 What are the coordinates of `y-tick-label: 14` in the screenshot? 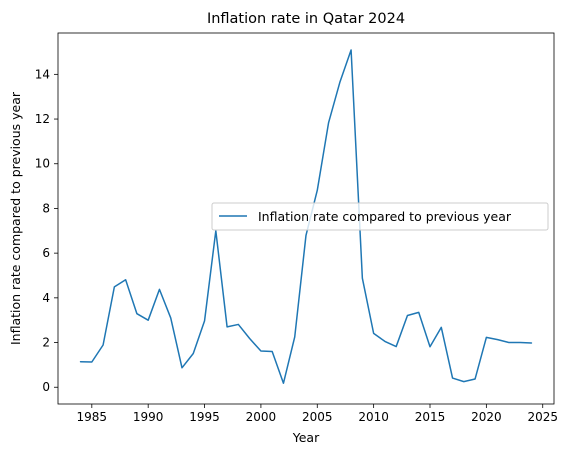 It's located at (42, 74).